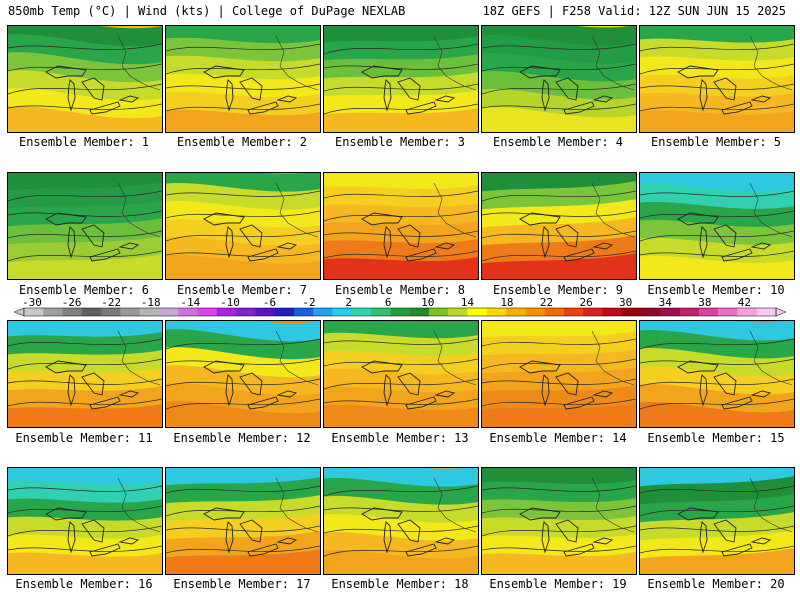 This screenshot has width=800, height=600. What do you see at coordinates (666, 303) in the screenshot?
I see `scale-tick-label: 34` at bounding box center [666, 303].